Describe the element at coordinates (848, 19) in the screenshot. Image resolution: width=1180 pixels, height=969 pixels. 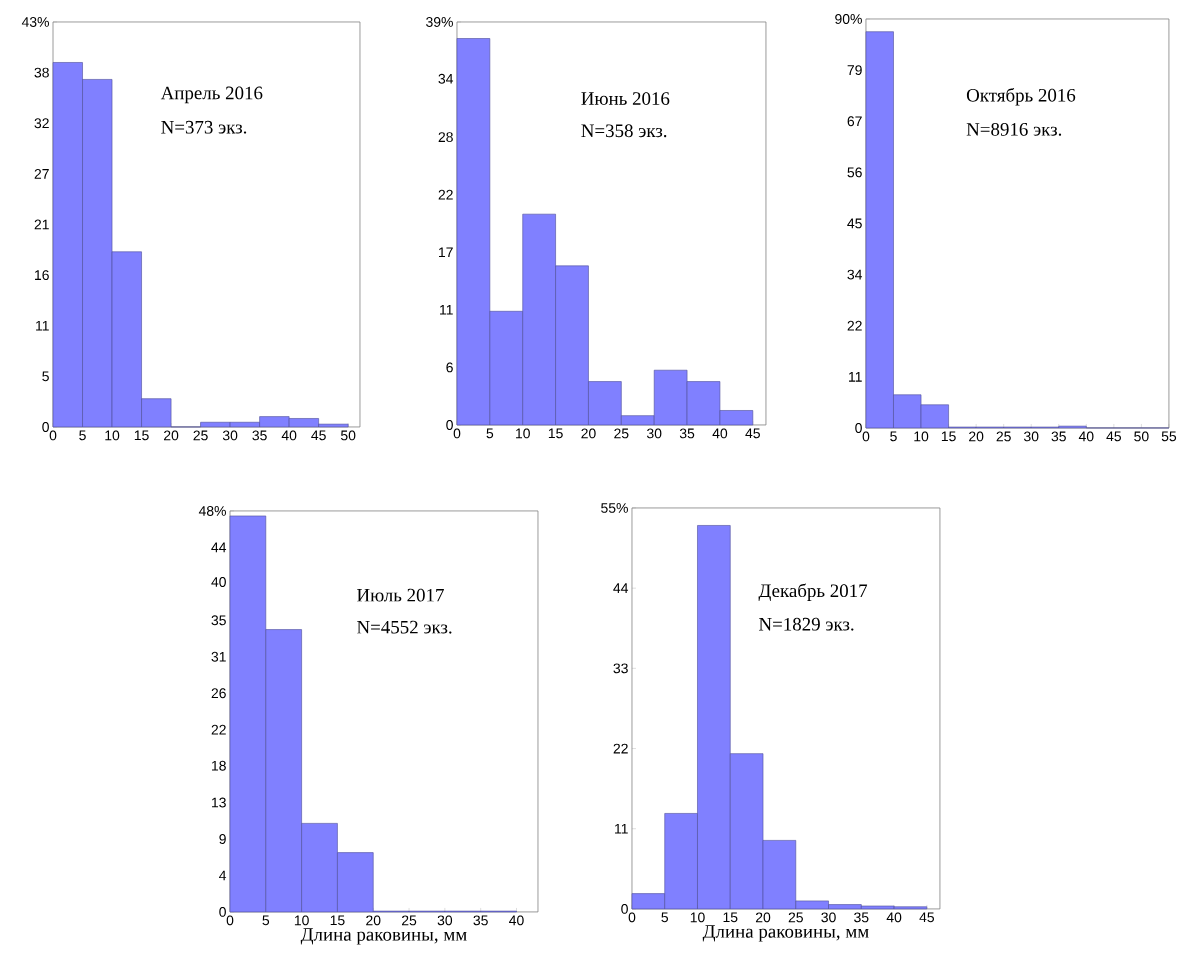
I see `y-tick-label: 90%` at that location.